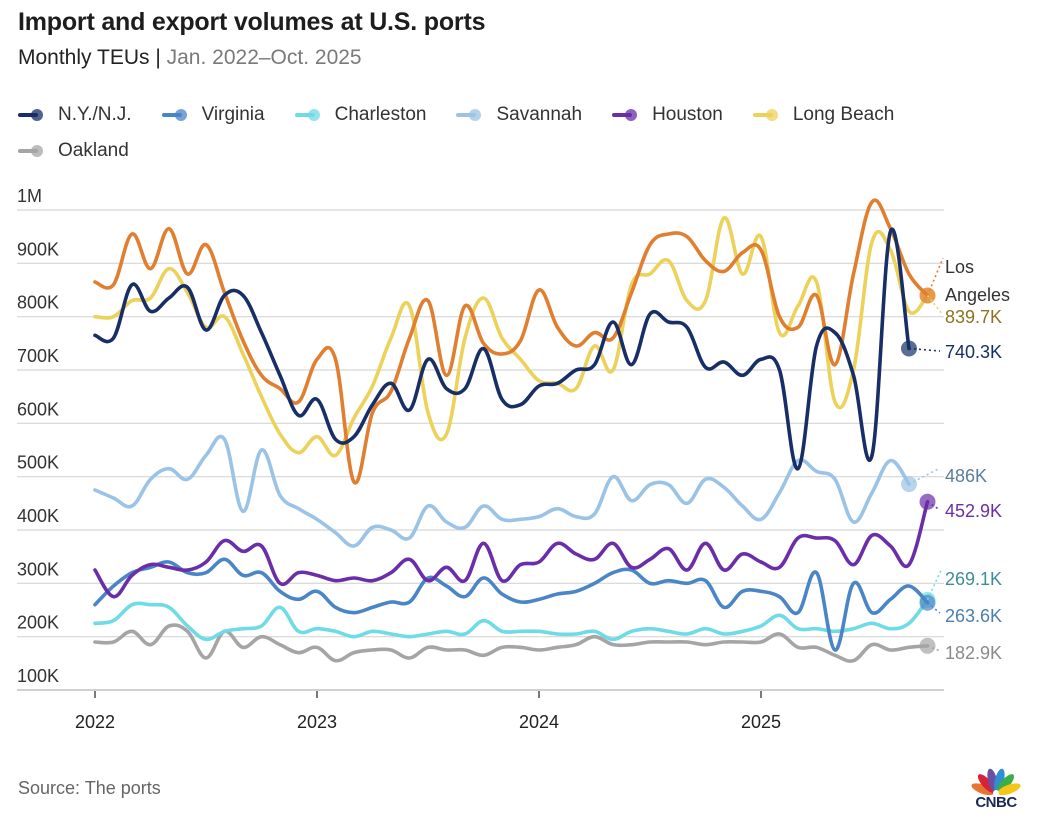 Image resolution: width=1047 pixels, height=832 pixels. What do you see at coordinates (687, 114) in the screenshot?
I see `legend-label: Houston` at bounding box center [687, 114].